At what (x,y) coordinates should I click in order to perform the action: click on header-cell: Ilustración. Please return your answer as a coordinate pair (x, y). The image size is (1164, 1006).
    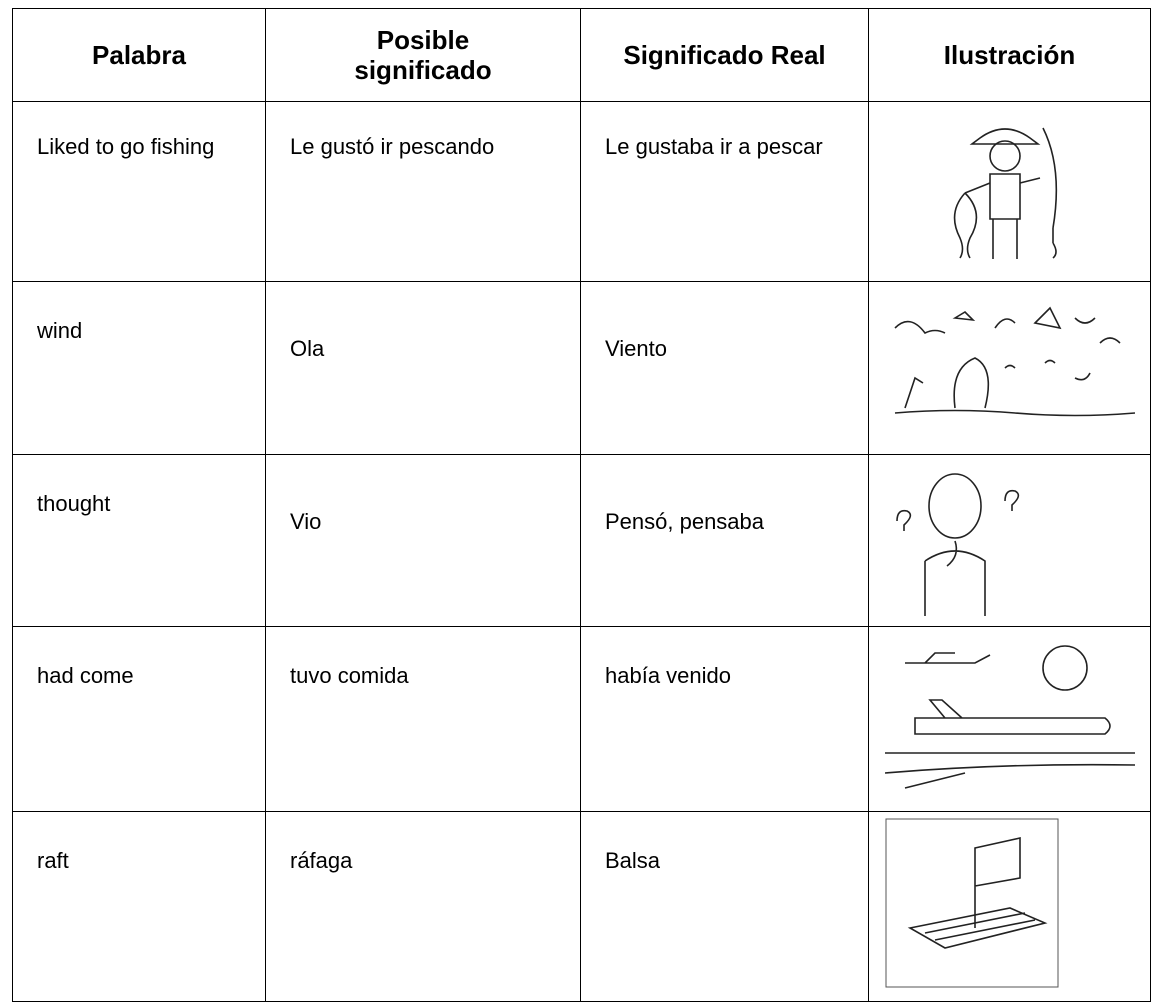
    Looking at the image, I should click on (1009, 55).